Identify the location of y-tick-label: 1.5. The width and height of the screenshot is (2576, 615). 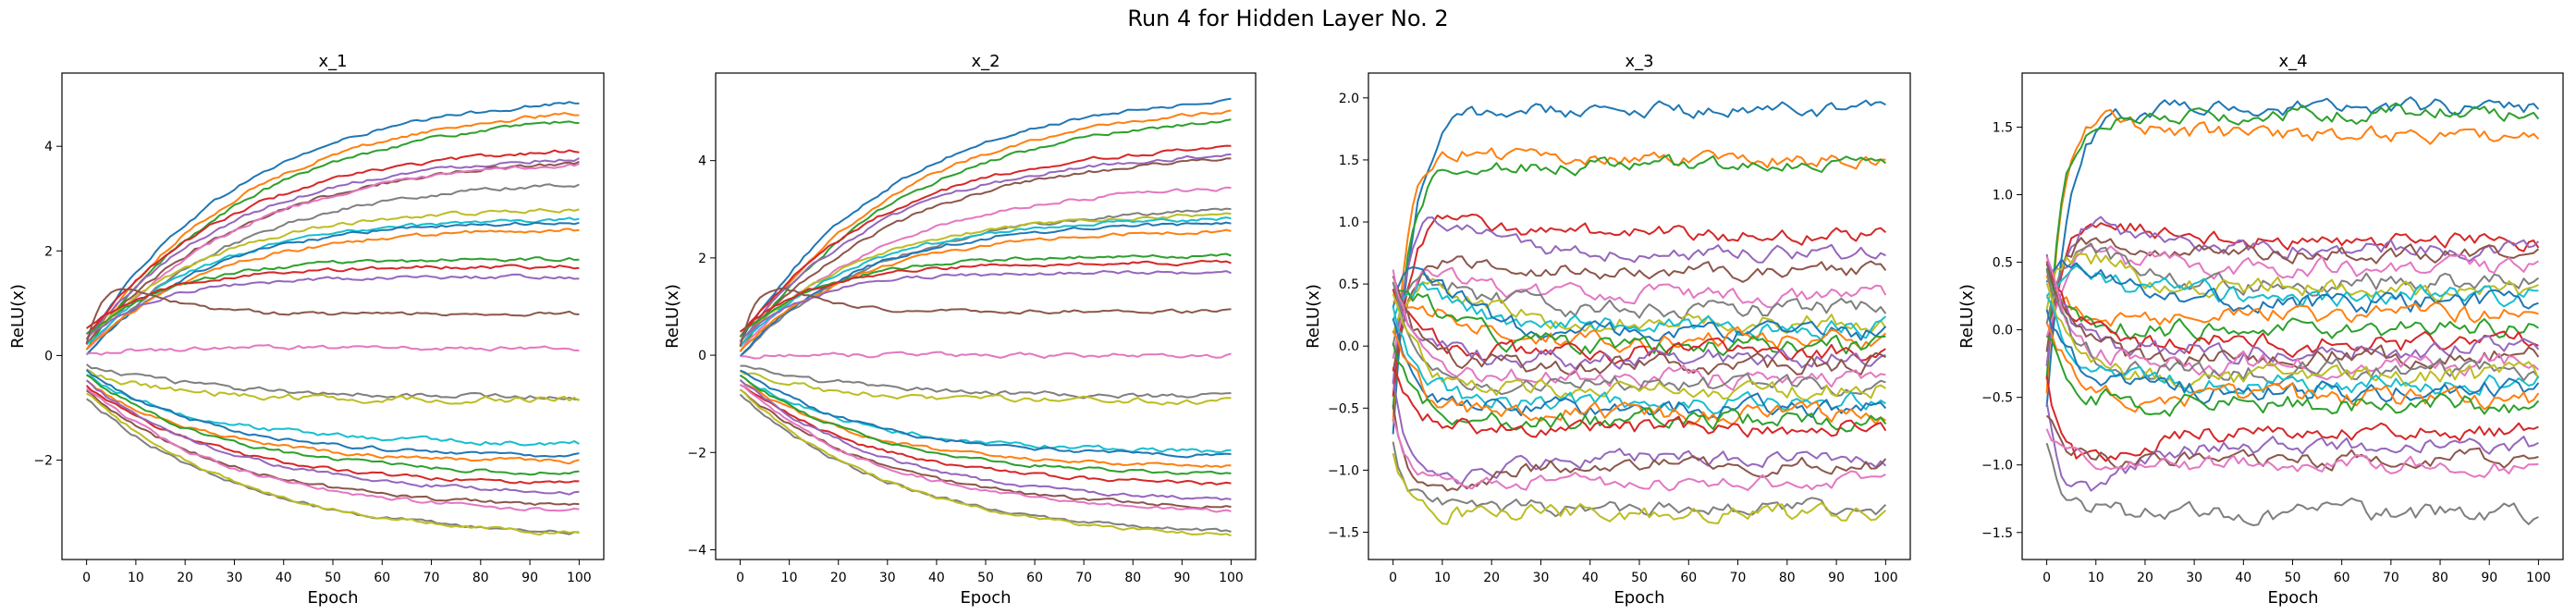
(1349, 161).